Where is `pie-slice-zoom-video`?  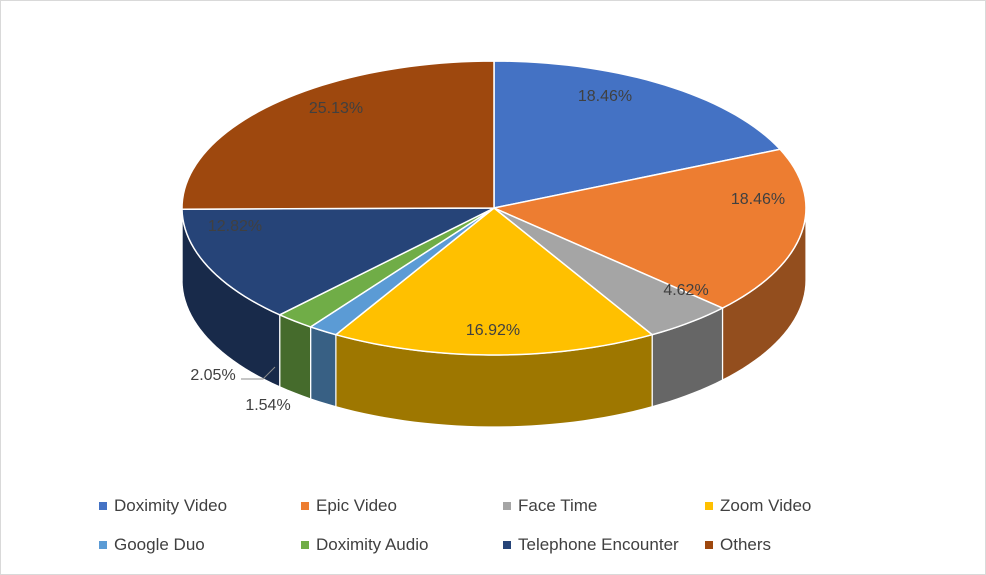
pie-slice-zoom-video is located at coordinates (494, 281).